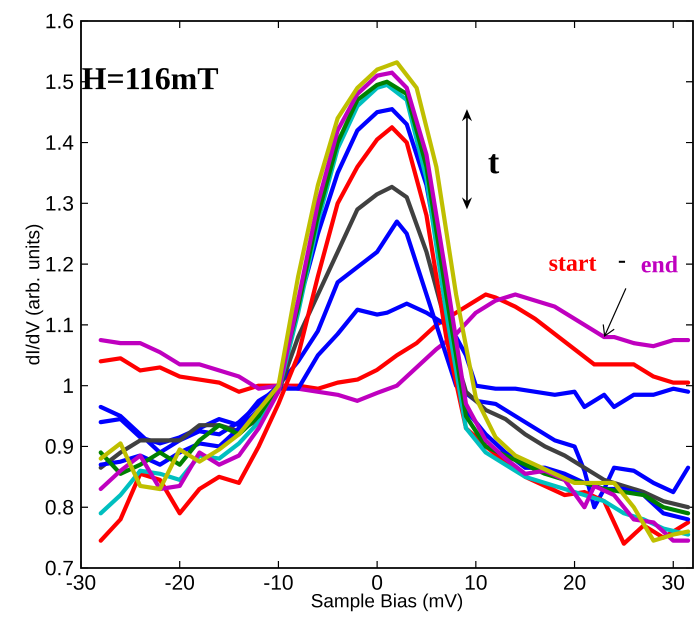  I want to click on y-tick-label: 0.8, so click(60, 507).